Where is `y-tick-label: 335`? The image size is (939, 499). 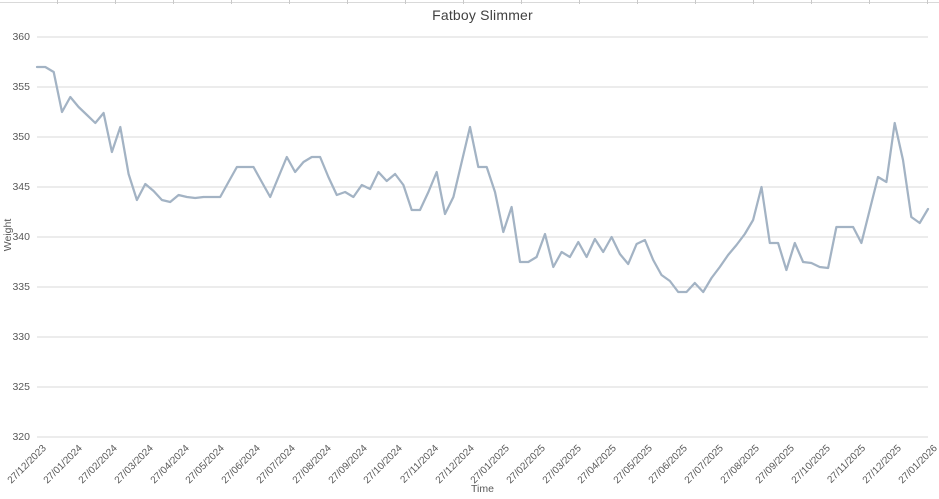
y-tick-label: 335 is located at coordinates (21, 287).